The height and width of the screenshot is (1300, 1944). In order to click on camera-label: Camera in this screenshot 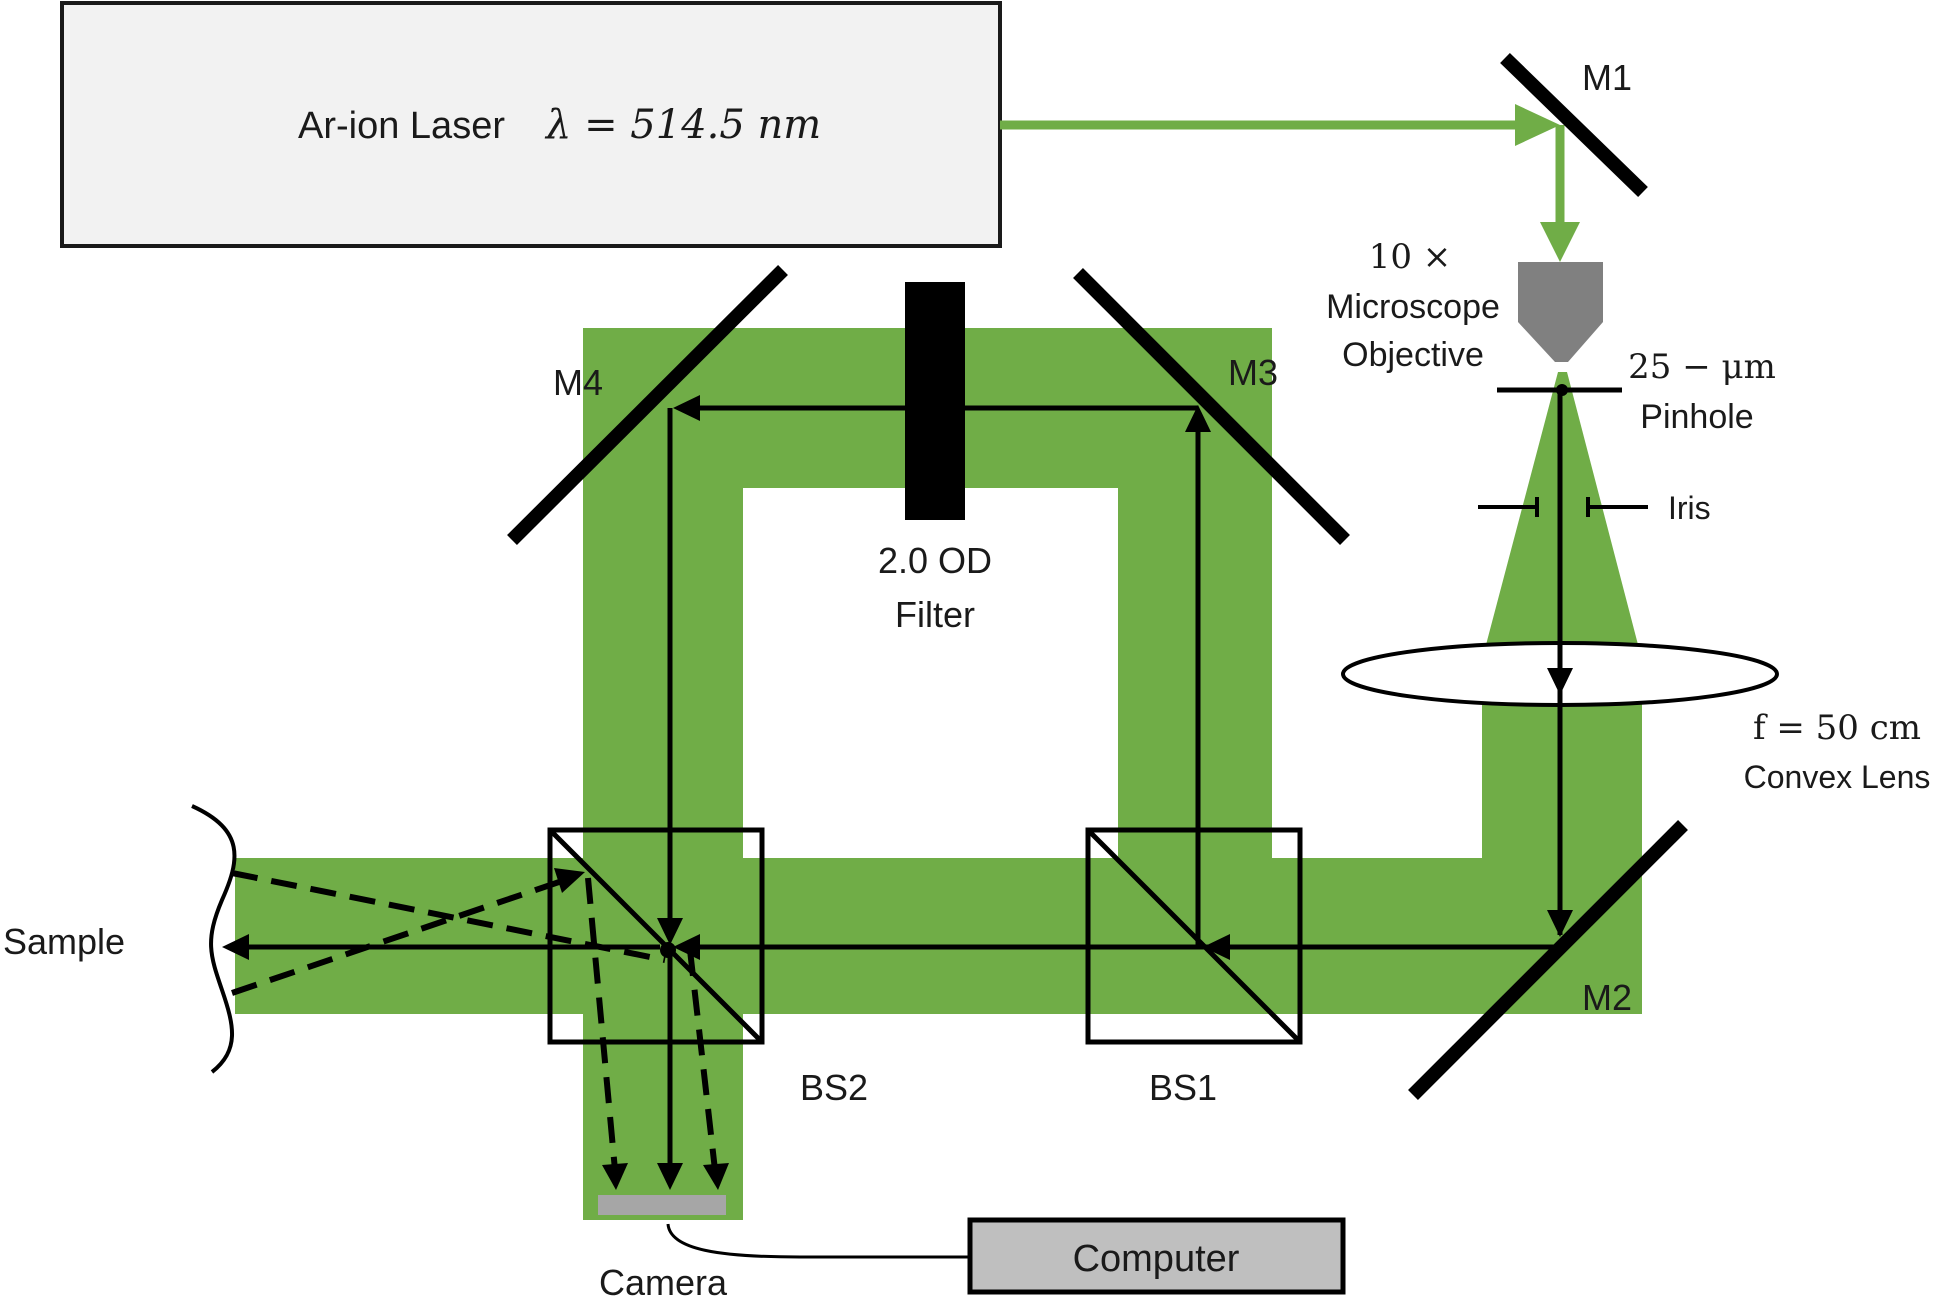, I will do `click(663, 1281)`.